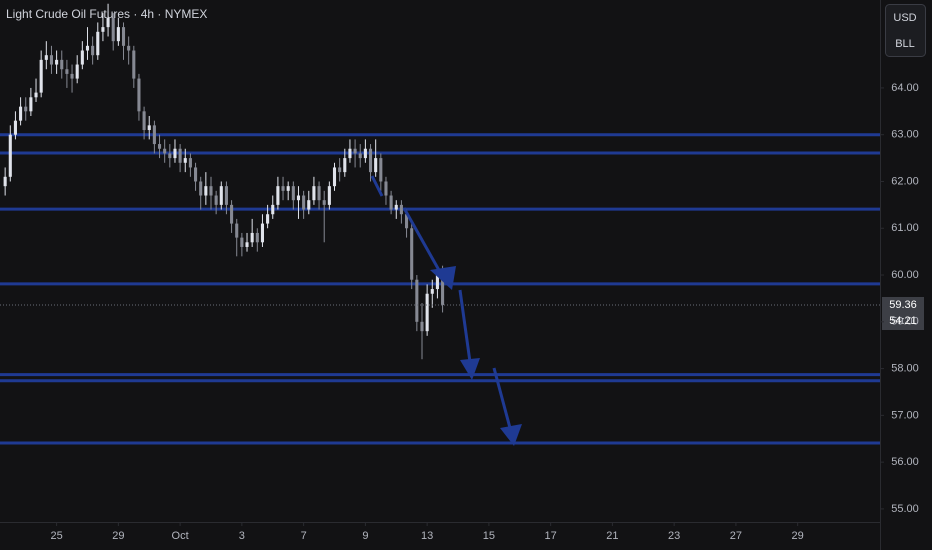 This screenshot has width=932, height=550. Describe the element at coordinates (905, 368) in the screenshot. I see `y-tick-label: 58.00` at that location.